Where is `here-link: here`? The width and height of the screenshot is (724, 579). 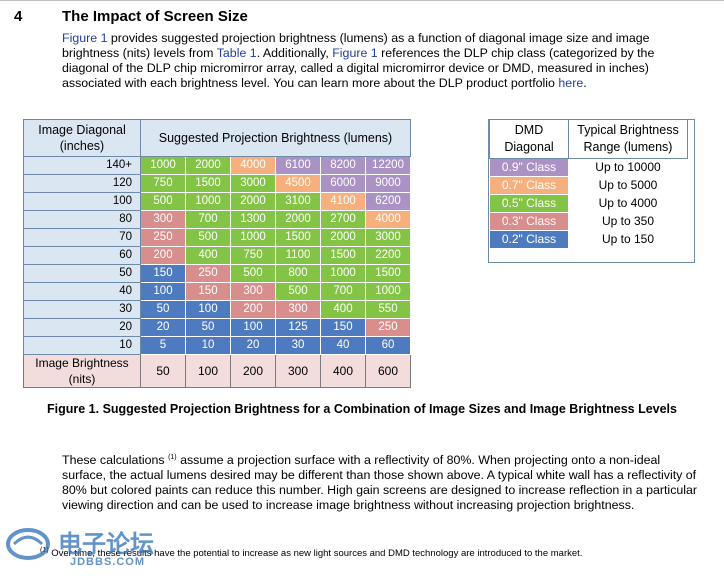 here-link: here is located at coordinates (571, 83).